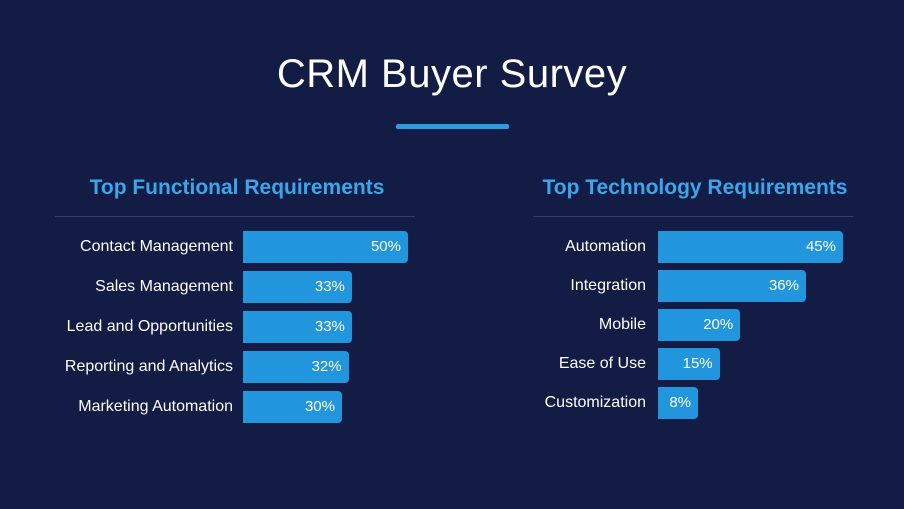 The height and width of the screenshot is (509, 904). I want to click on category-label: Reporting and Analytics, so click(148, 366).